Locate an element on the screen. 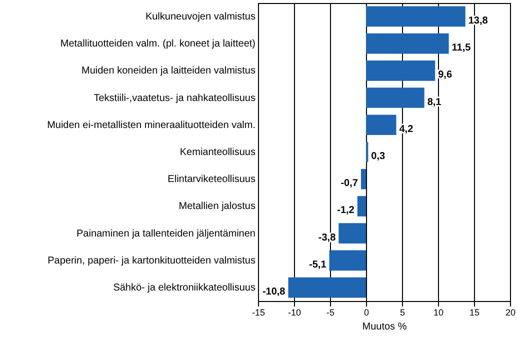 The image size is (517, 337). y-tick-label: Kemianteollisuus is located at coordinates (218, 152).